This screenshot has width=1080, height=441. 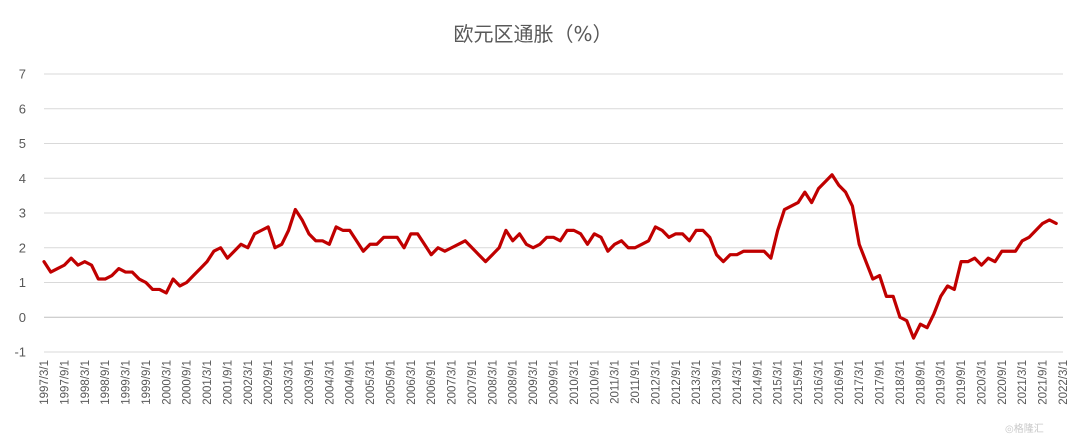 What do you see at coordinates (1003, 382) in the screenshot?
I see `x-tick-label: 2020/9/1` at bounding box center [1003, 382].